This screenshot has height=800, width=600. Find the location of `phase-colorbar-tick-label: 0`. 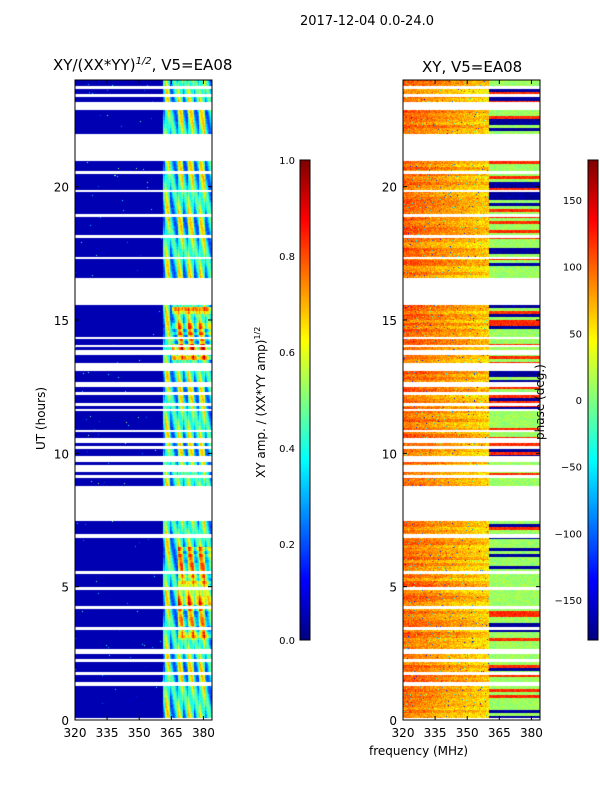

phase-colorbar-tick-label: 0 is located at coordinates (579, 401).